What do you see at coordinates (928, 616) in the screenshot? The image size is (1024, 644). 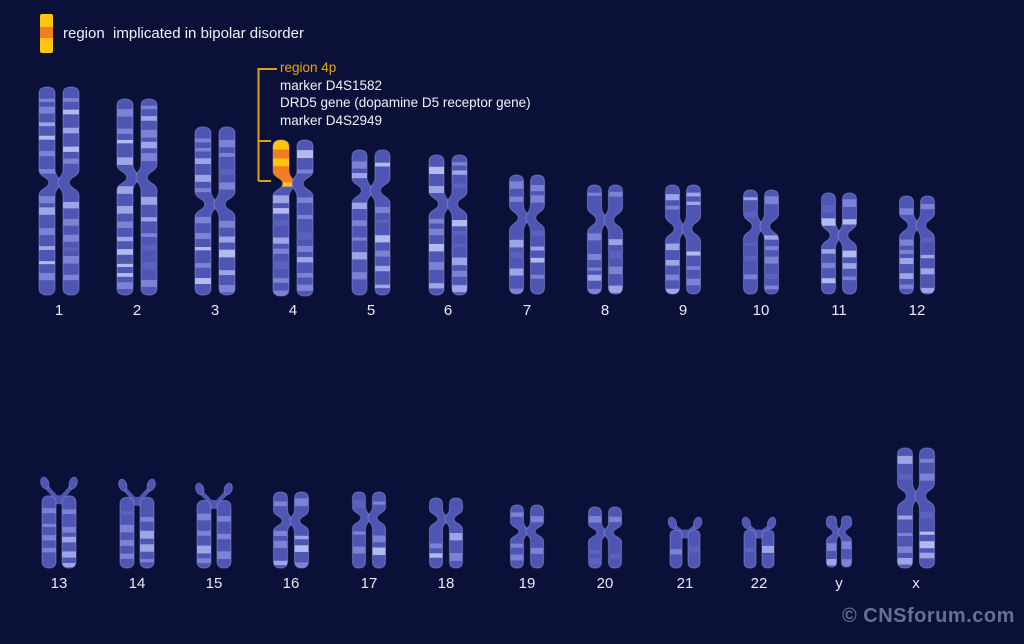 I see `copyright-watermark: © CNSforum.com` at bounding box center [928, 616].